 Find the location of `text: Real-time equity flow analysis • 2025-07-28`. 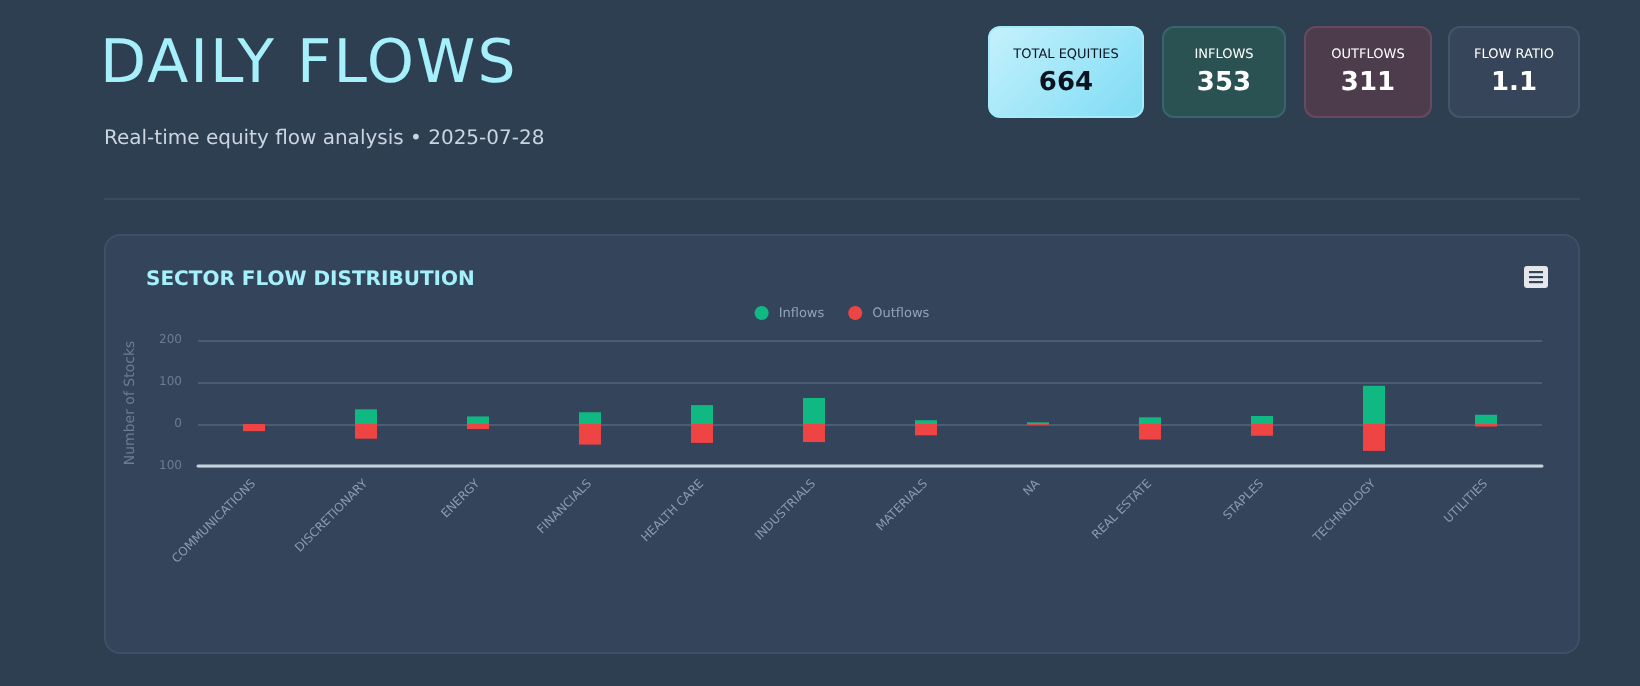

text: Real-time equity flow analysis • 2025-07-28 is located at coordinates (324, 139).